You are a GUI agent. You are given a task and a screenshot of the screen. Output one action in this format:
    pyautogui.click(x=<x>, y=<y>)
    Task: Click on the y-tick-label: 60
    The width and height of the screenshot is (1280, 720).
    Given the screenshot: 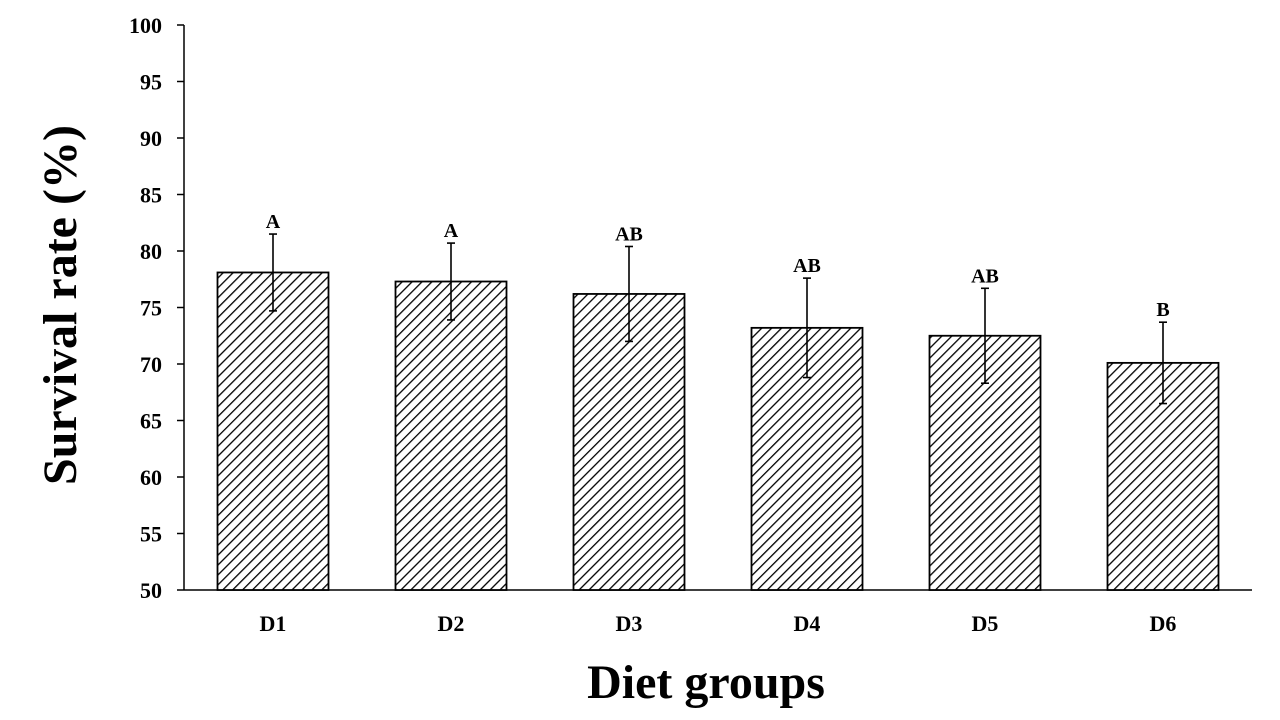 What is the action you would take?
    pyautogui.click(x=151, y=477)
    